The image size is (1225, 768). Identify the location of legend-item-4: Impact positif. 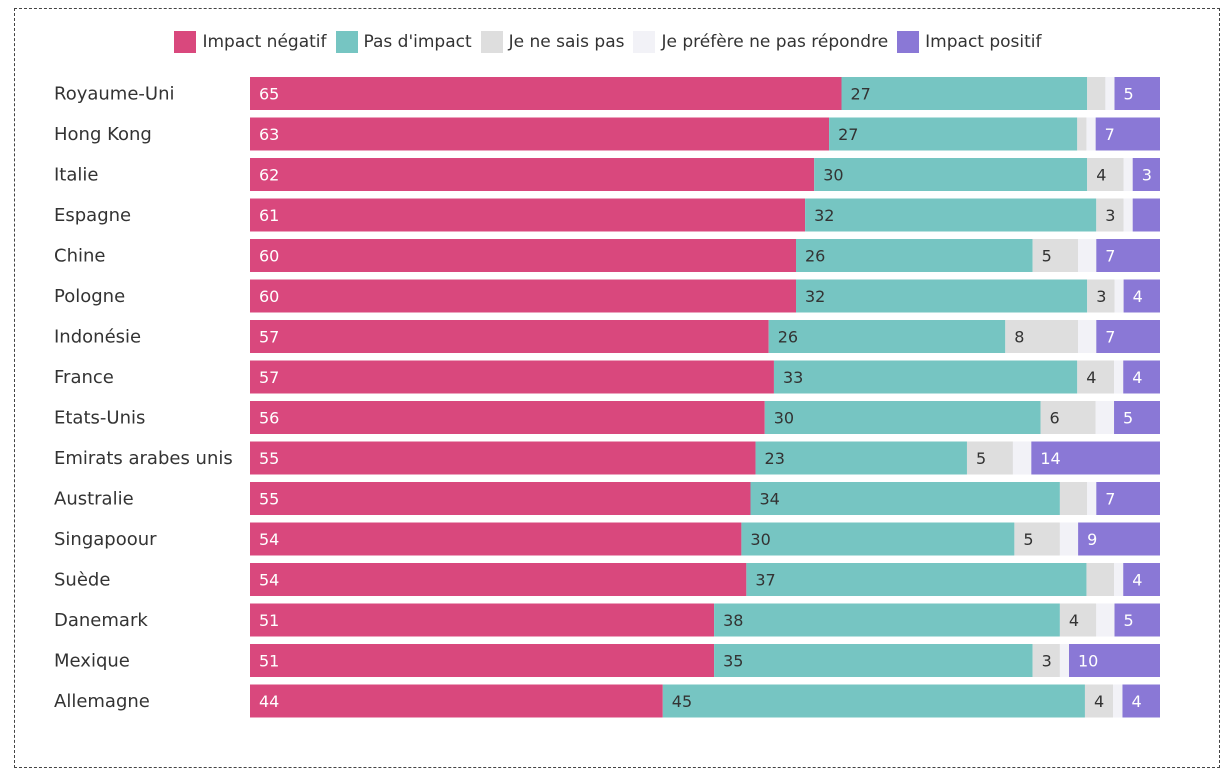
(969, 42).